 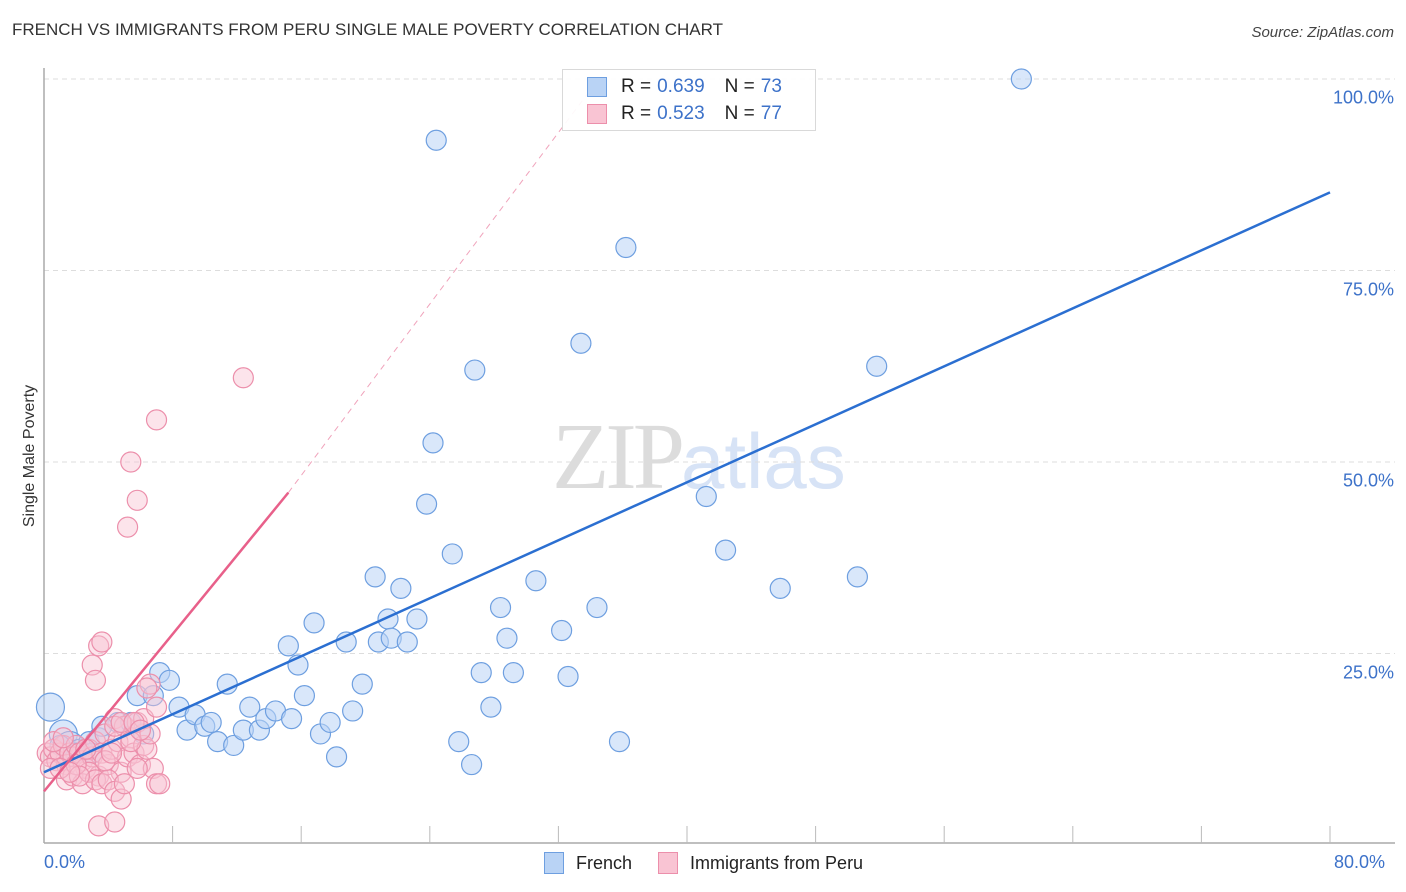 I want to click on x-tick-max: 80.0%, so click(x=1360, y=862).